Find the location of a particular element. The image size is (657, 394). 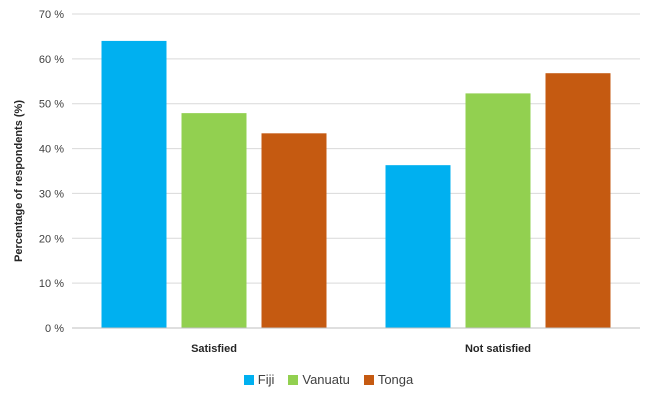

bar-tonga-not-satisfied is located at coordinates (578, 200).